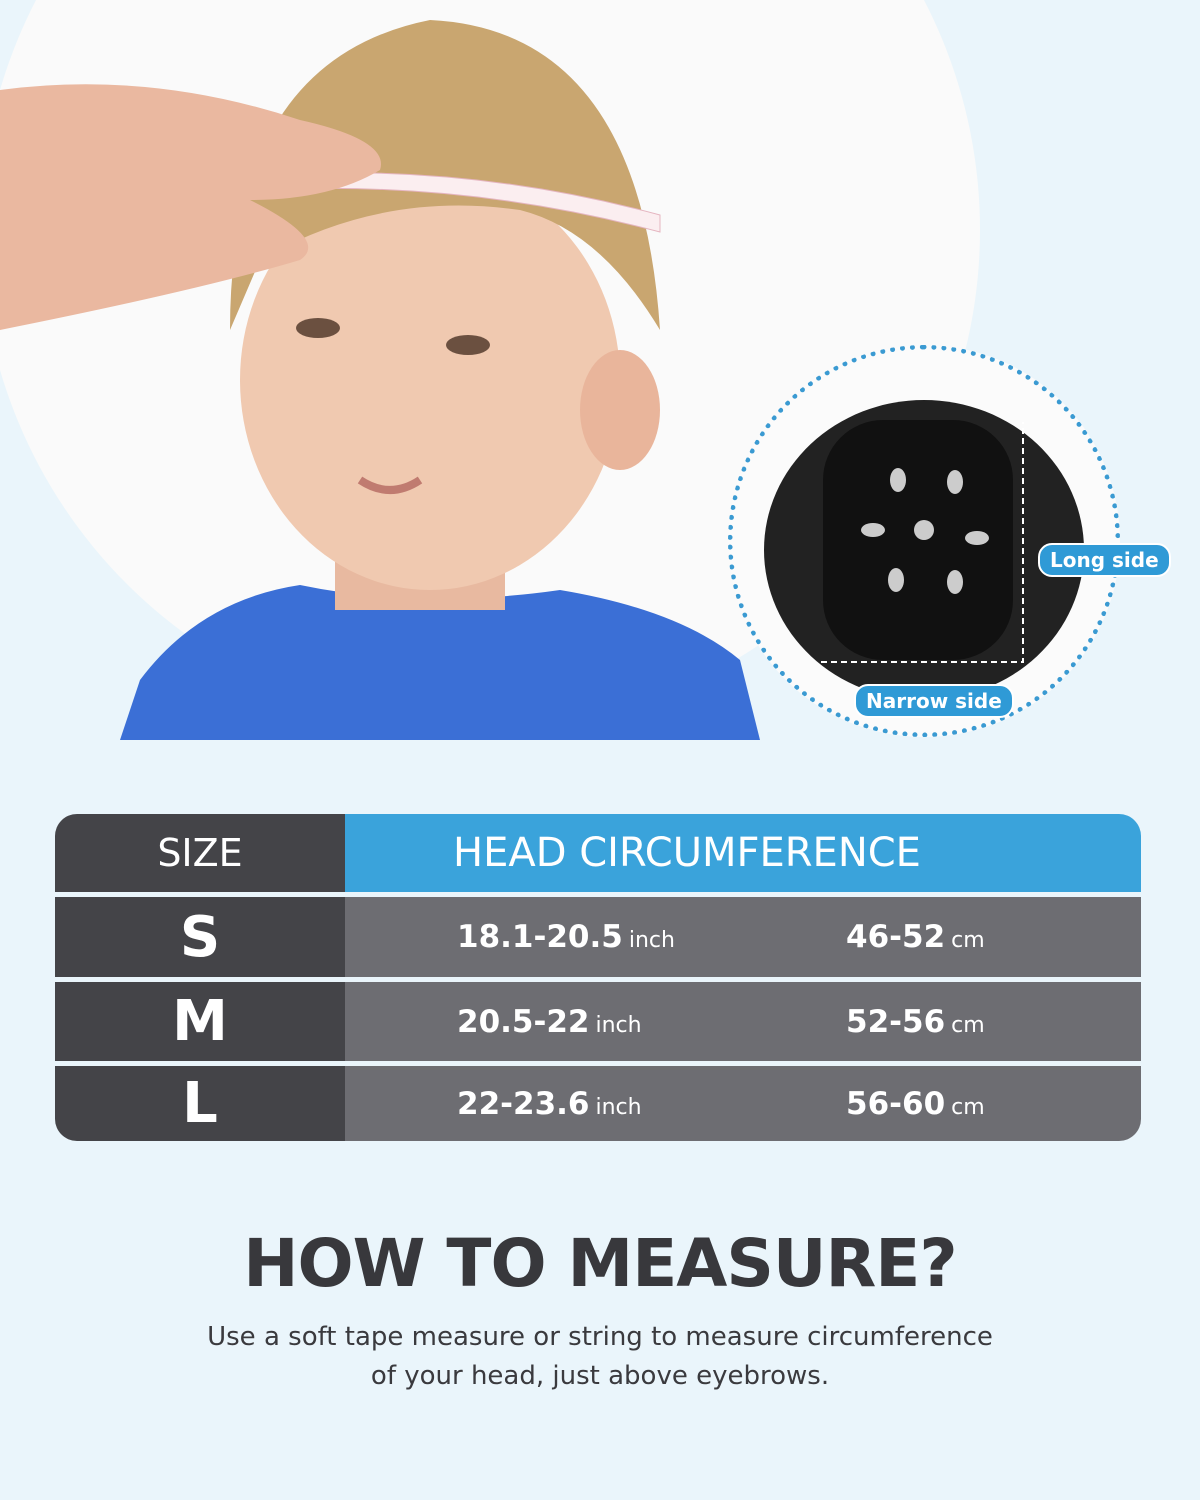  I want to click on hand, so click(190, 207).